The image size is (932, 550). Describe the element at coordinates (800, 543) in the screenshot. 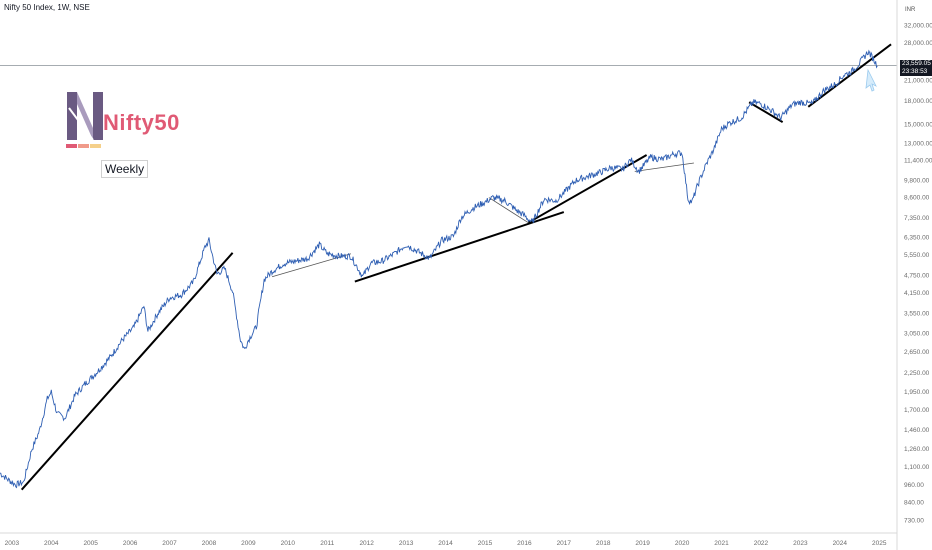

I see `x-tick-label: 2023` at that location.